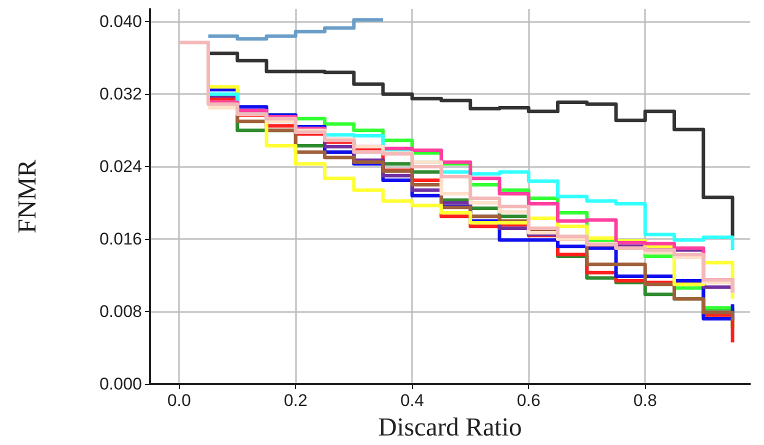  What do you see at coordinates (450, 427) in the screenshot?
I see `x-axis-title: Discard Ratio` at bounding box center [450, 427].